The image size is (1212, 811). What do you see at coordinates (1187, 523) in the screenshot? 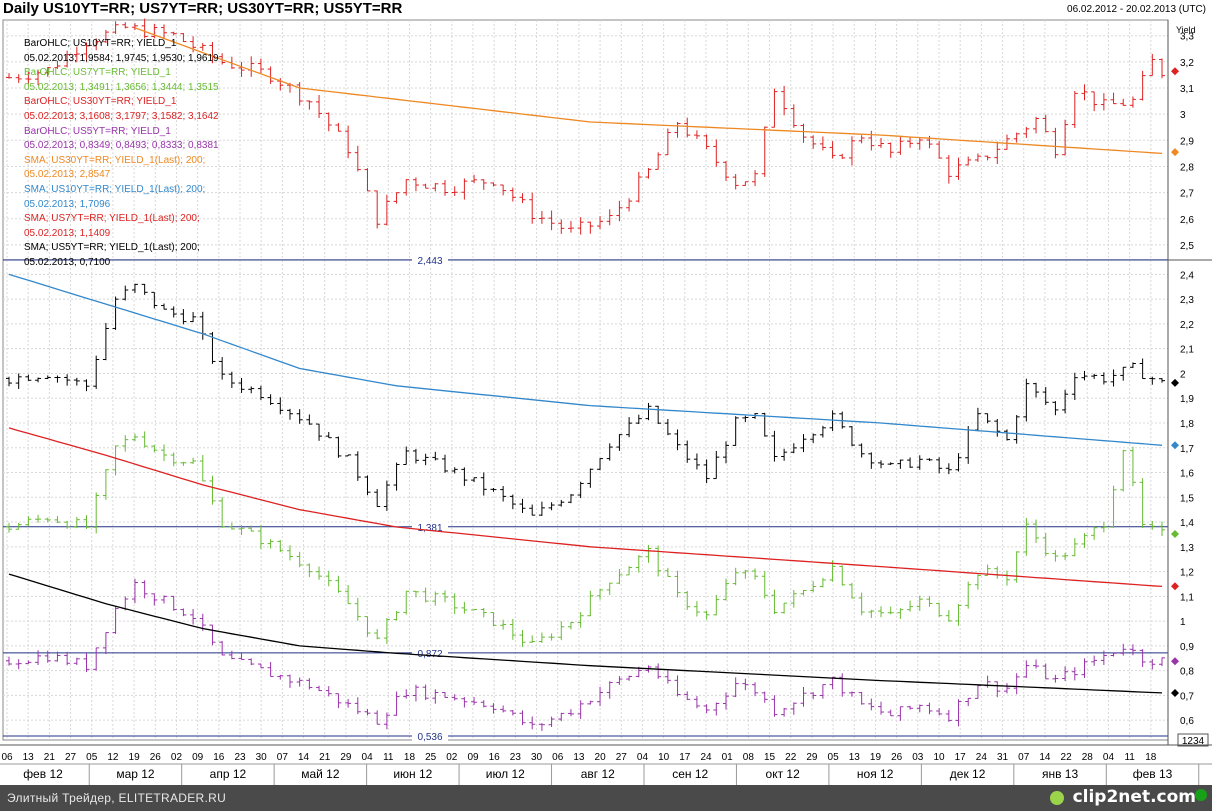
I see `y-tick-label: 1,4` at bounding box center [1187, 523].